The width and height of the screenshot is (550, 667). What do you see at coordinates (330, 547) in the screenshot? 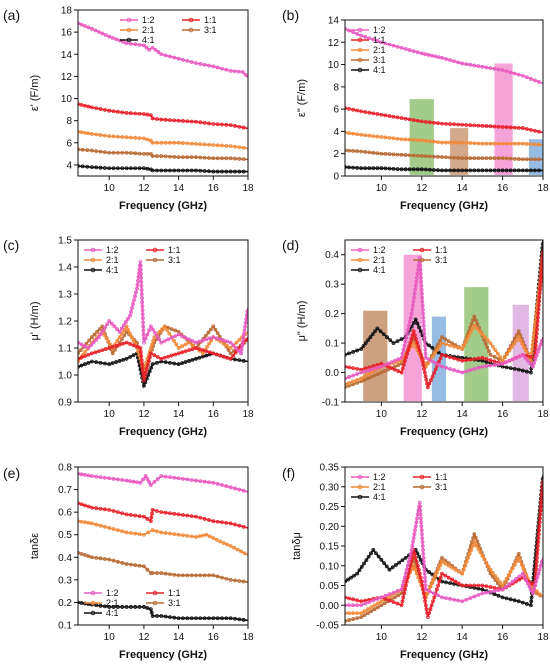
I see `y-tick-label: 0.15` at bounding box center [330, 547].